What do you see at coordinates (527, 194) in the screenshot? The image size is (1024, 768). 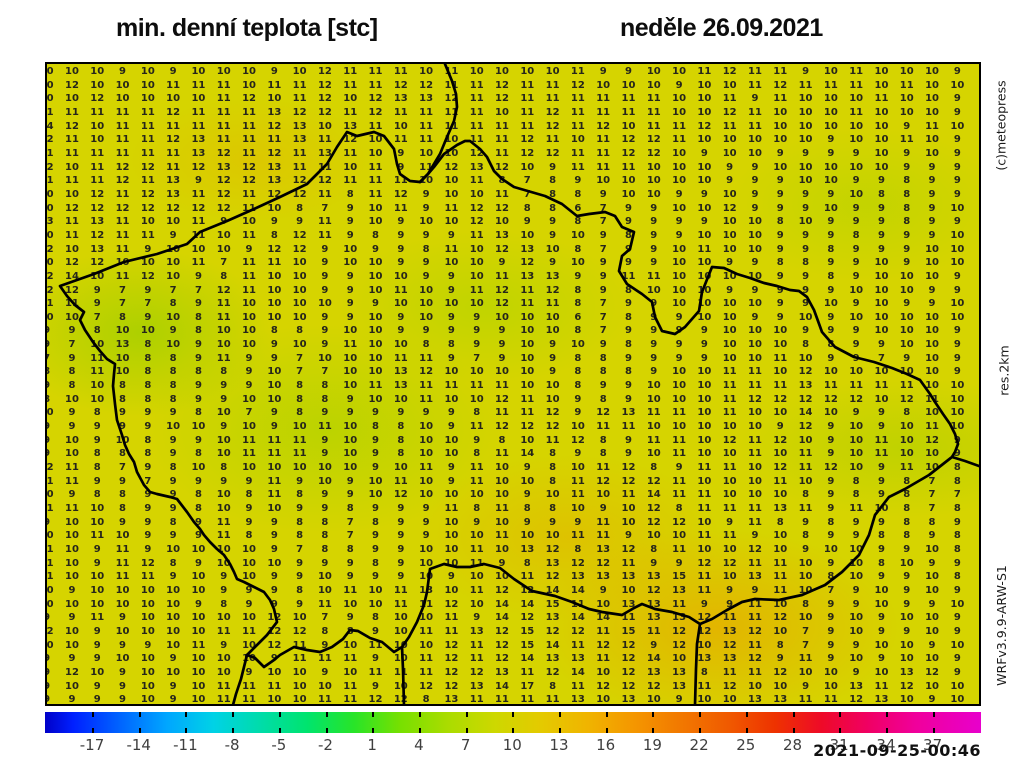 I see `temperature-value: 7` at bounding box center [527, 194].